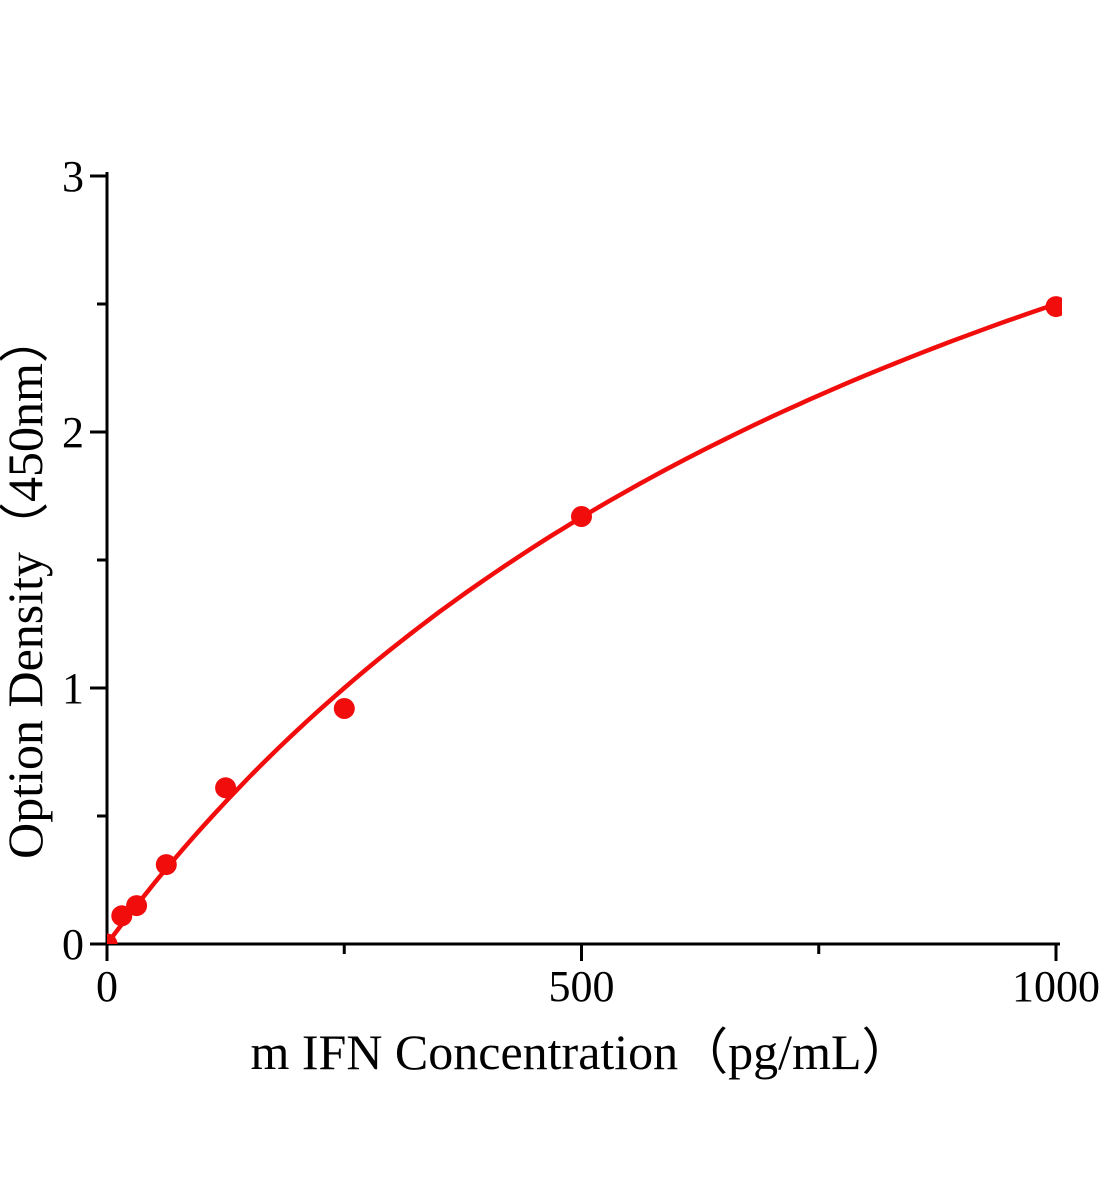 The height and width of the screenshot is (1200, 1104). Describe the element at coordinates (73, 176) in the screenshot. I see `y-tick-label: 3` at that location.